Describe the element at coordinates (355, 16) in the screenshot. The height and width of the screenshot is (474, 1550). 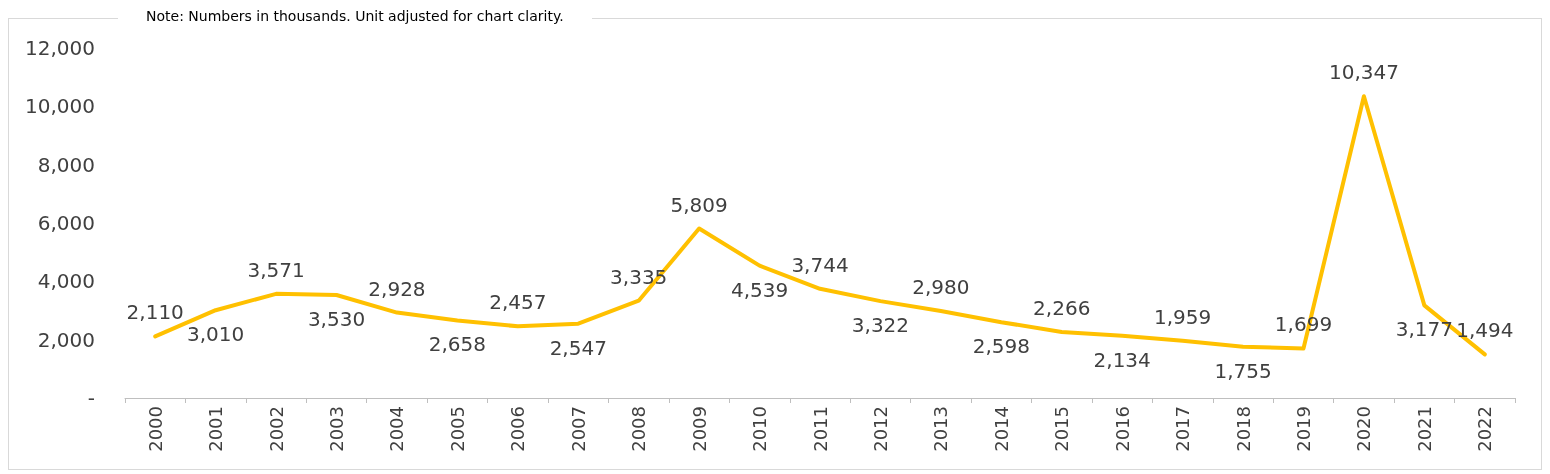
I see `text: Note: Numbers in thousands. Unit adjusted for chart clarity.` at that location.